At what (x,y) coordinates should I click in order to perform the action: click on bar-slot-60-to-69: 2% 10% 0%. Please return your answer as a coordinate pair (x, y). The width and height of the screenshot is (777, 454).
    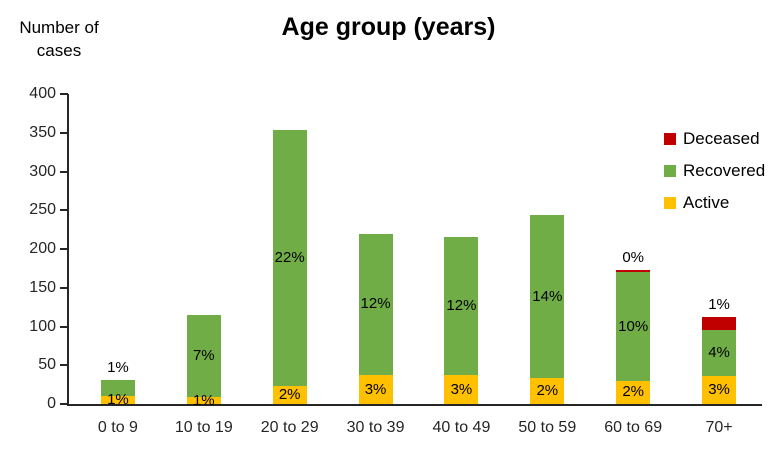
    Looking at the image, I should click on (633, 249).